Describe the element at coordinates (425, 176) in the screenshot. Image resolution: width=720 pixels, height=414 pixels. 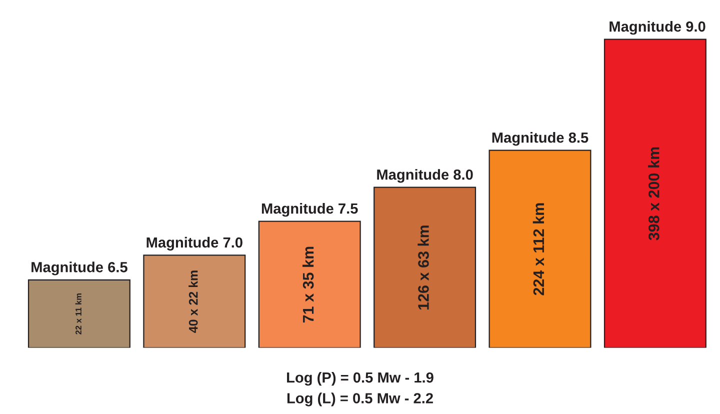
I see `x-tick-label: Magnitude 8.0` at that location.